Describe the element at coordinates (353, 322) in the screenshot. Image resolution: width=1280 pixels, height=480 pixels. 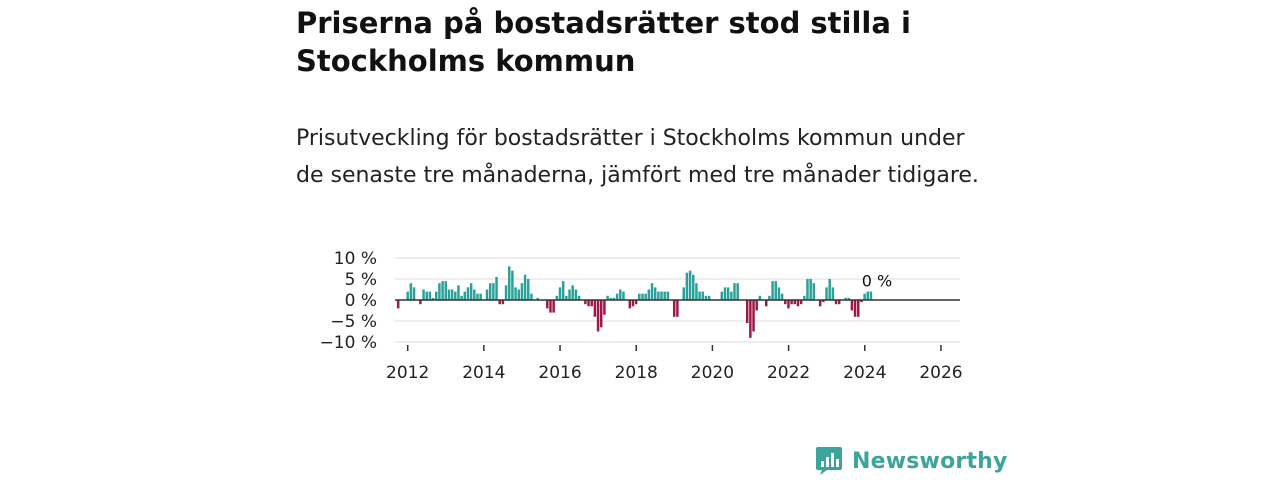
I see `y-tick-label: −5 %` at that location.